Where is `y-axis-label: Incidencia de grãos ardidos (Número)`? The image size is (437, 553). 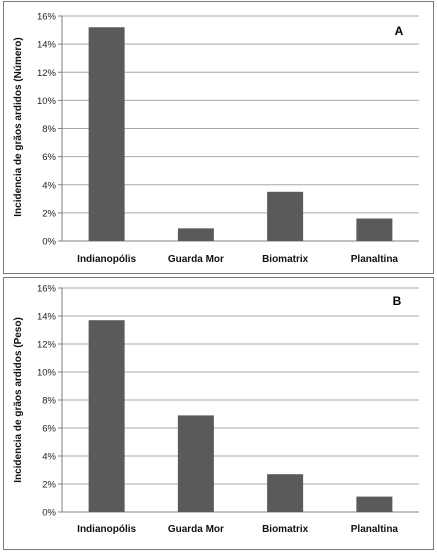 y-axis-label: Incidencia de grãos ardidos (Número) is located at coordinates (18, 126).